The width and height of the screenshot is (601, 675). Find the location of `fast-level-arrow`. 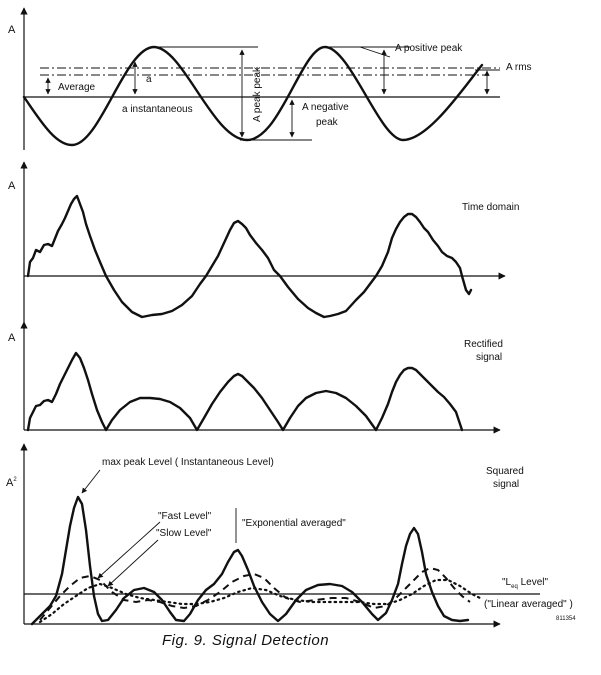

fast-level-arrow is located at coordinates (129, 550).